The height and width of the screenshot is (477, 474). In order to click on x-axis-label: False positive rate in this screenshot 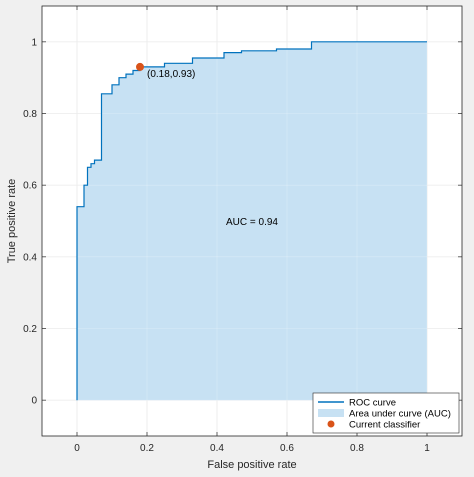, I will do `click(251, 465)`.